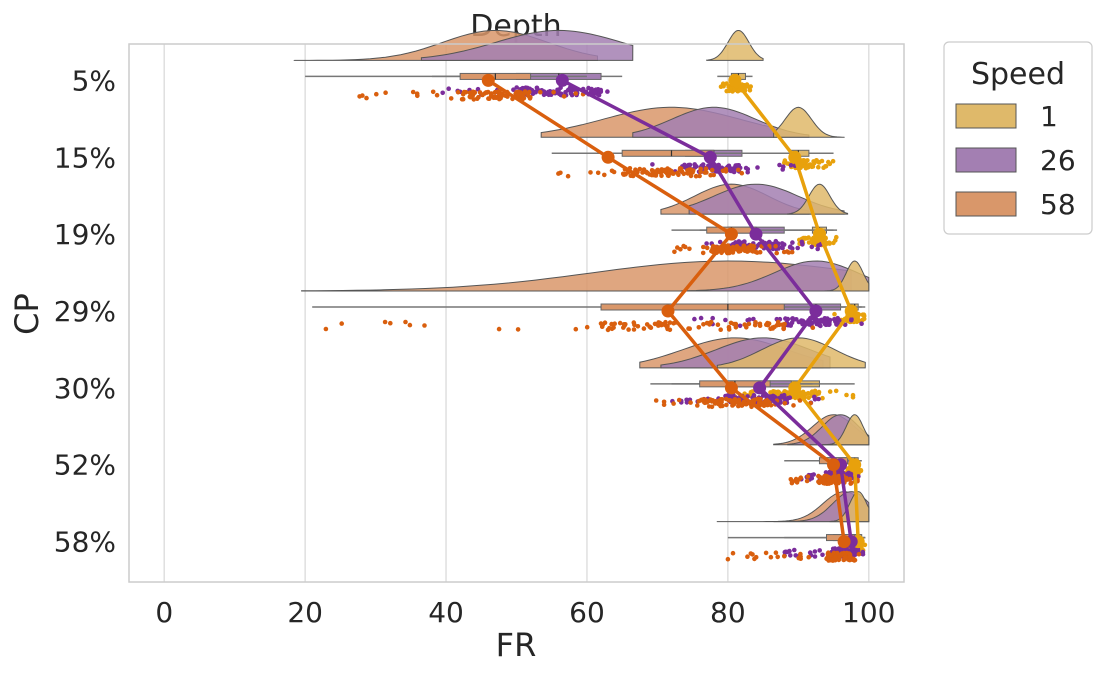  What do you see at coordinates (1058, 204) in the screenshot?
I see `legend-label: 58` at bounding box center [1058, 204].